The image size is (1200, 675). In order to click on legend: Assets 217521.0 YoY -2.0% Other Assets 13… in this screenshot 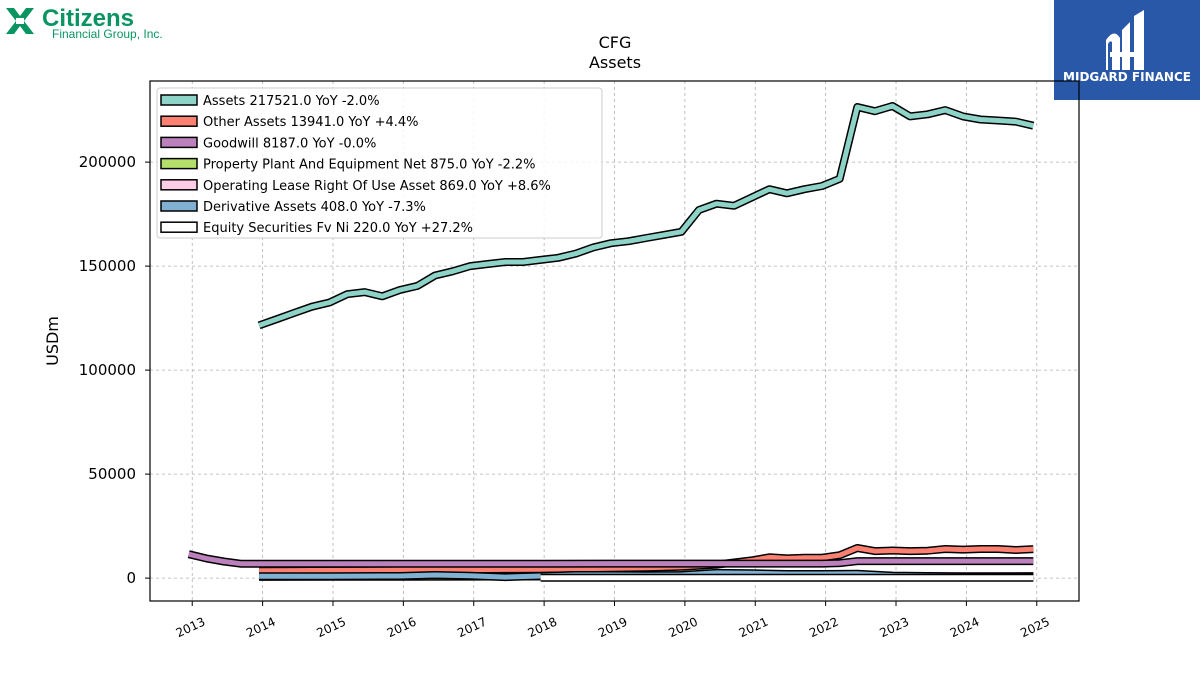, I will do `click(379, 163)`.